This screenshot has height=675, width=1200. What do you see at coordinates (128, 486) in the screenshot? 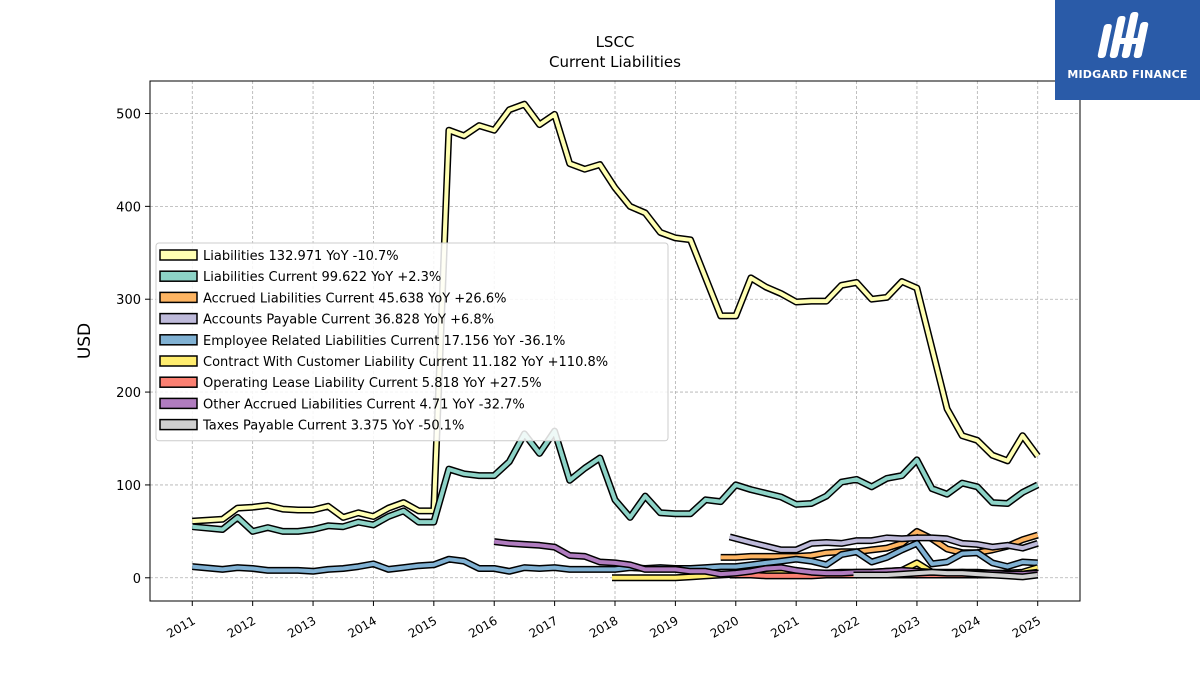
I see `y-tick-label: 100` at bounding box center [128, 486].